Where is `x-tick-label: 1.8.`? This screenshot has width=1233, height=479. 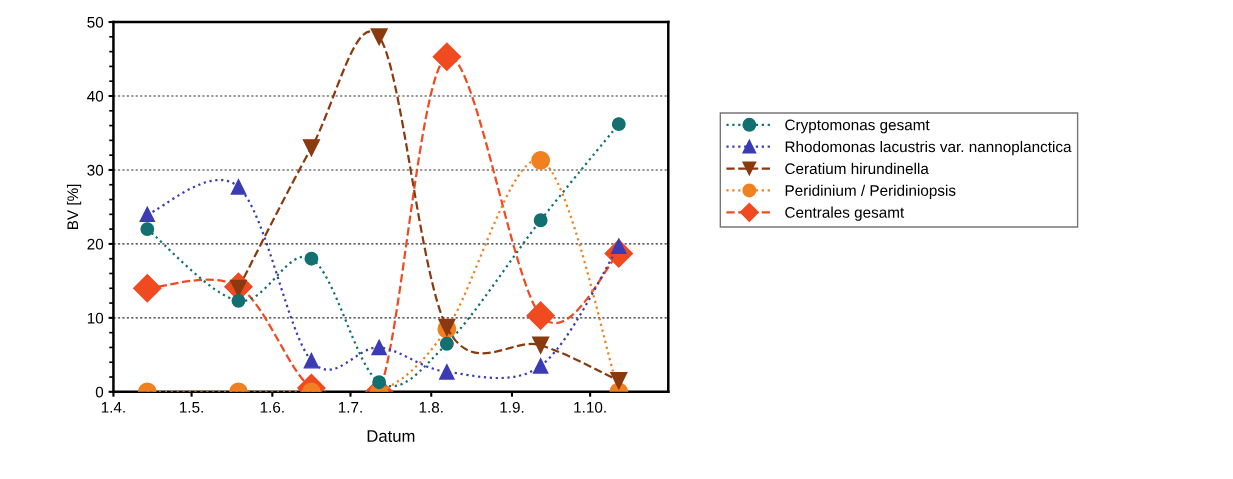 x-tick-label: 1.8. is located at coordinates (431, 407).